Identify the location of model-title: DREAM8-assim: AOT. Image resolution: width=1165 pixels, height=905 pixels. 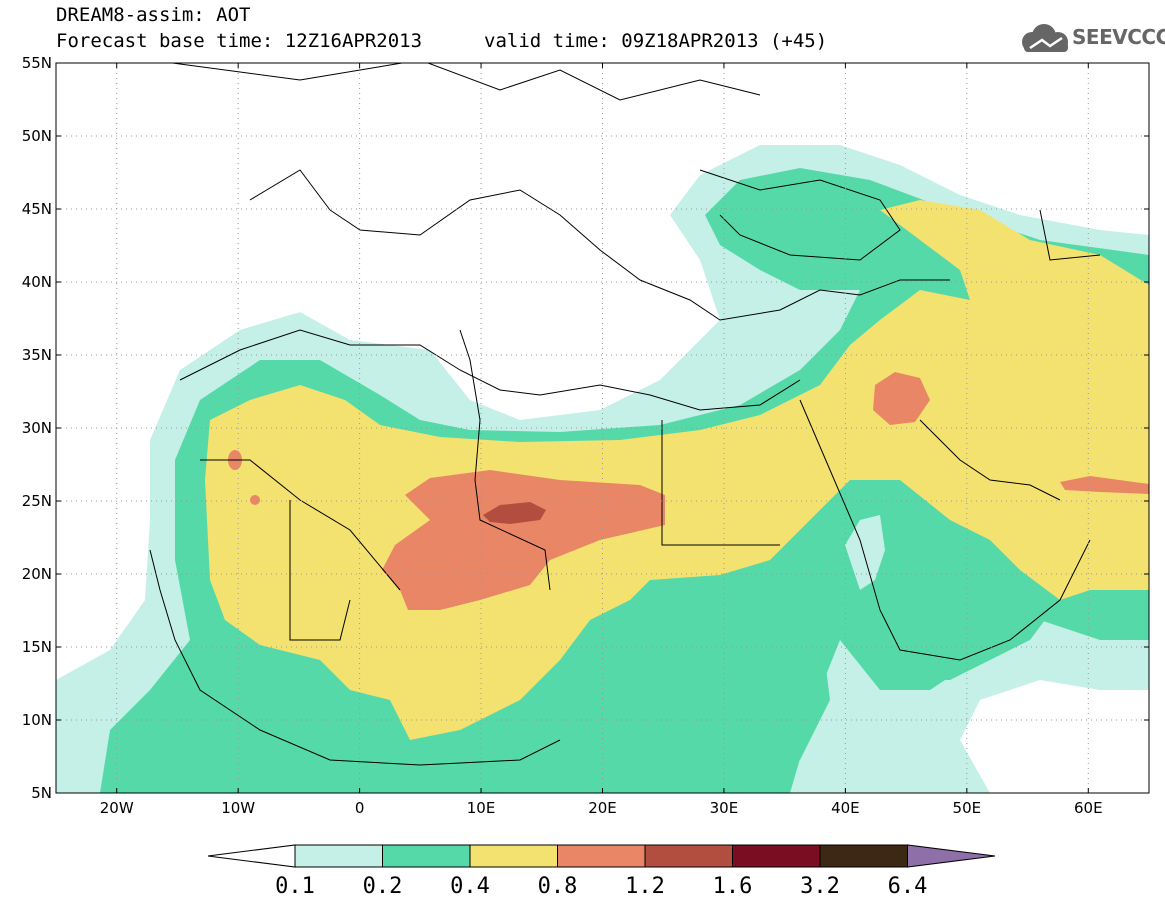
(153, 15).